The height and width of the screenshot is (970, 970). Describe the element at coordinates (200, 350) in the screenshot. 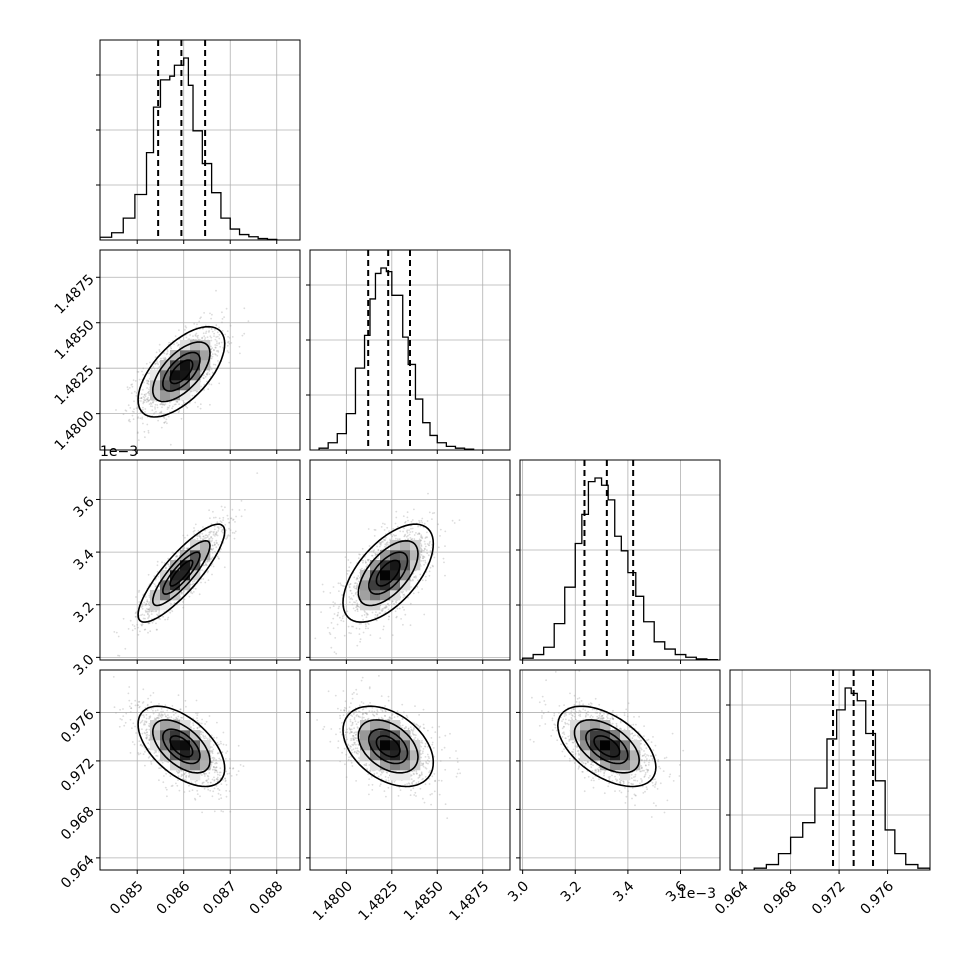

I see `panel-frame` at that location.